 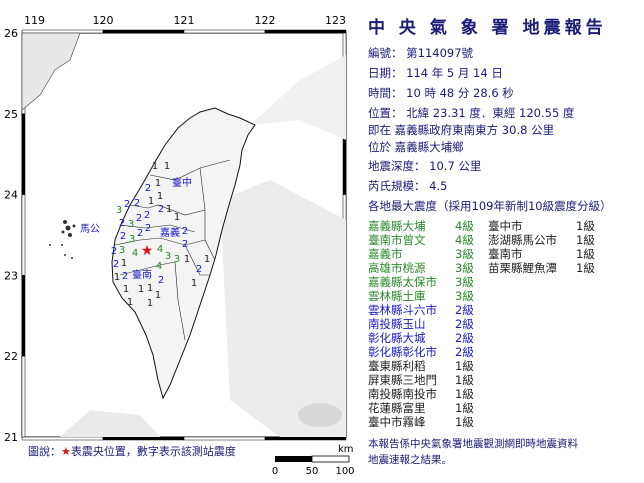 I want to click on intensity-place: 澎湖縣馬公市, so click(x=522, y=240).